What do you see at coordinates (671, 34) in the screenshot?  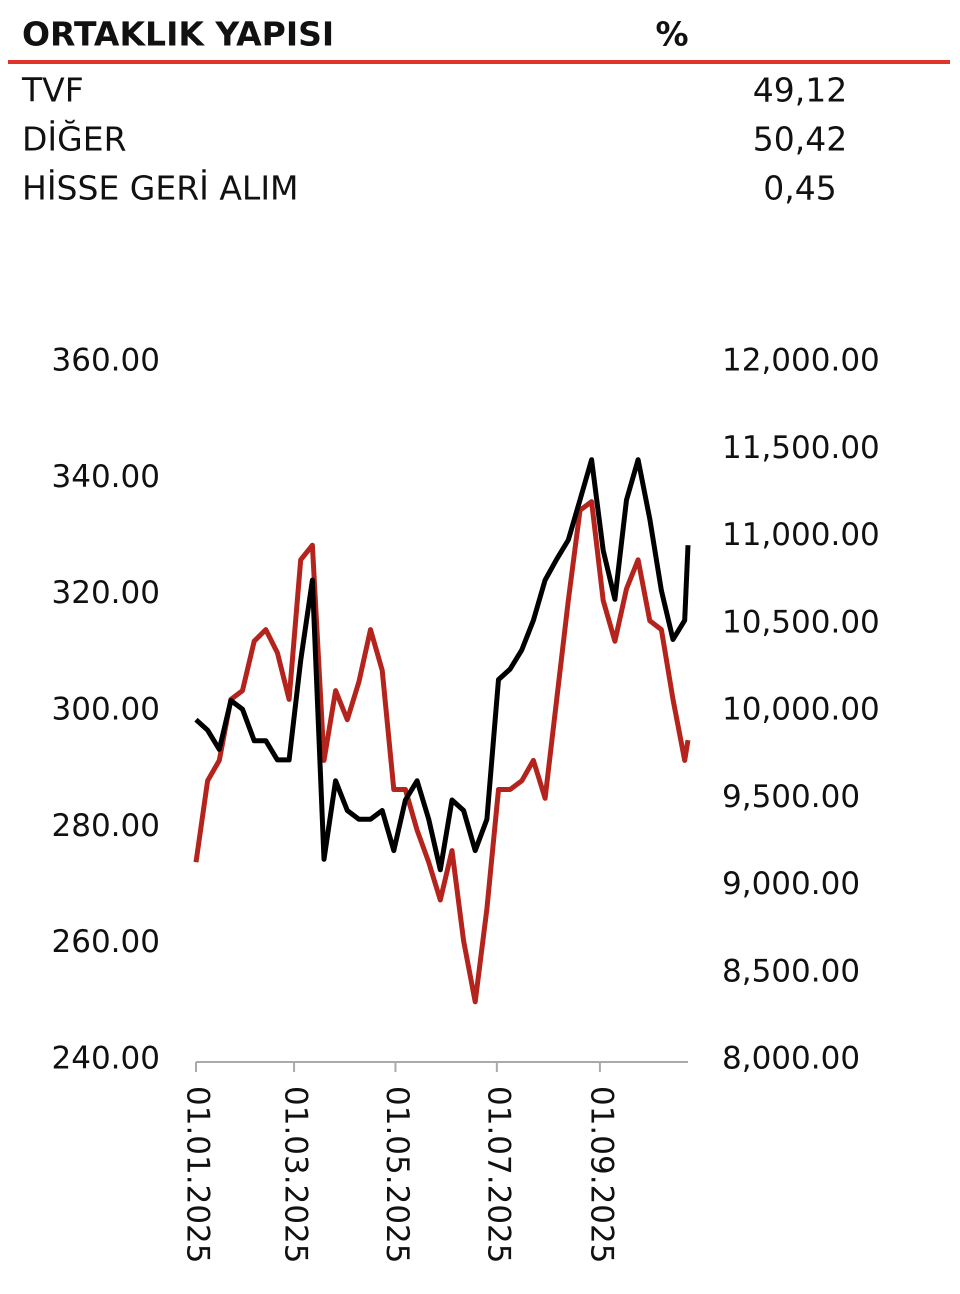 I see `table-header: %` at bounding box center [671, 34].